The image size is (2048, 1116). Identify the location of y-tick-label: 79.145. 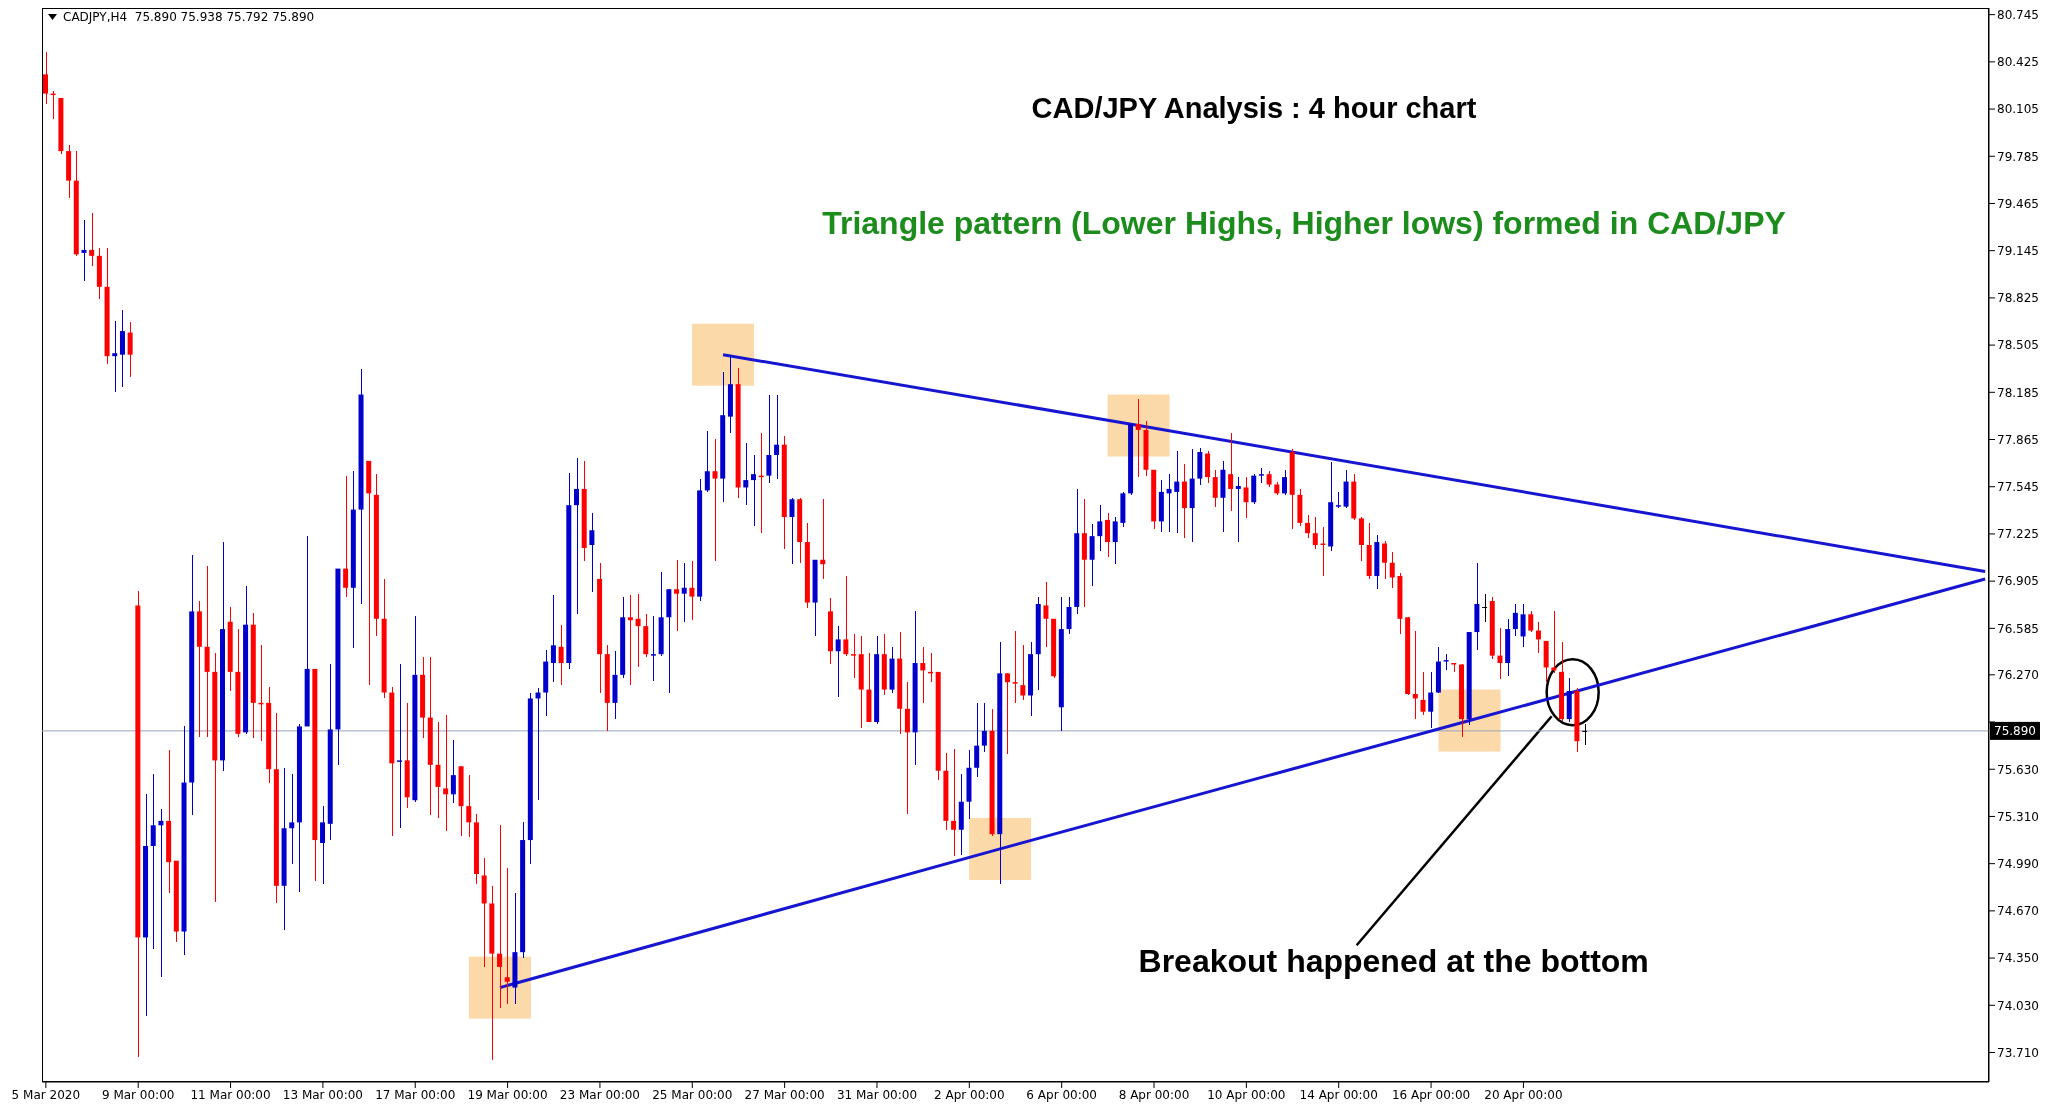
(2018, 250).